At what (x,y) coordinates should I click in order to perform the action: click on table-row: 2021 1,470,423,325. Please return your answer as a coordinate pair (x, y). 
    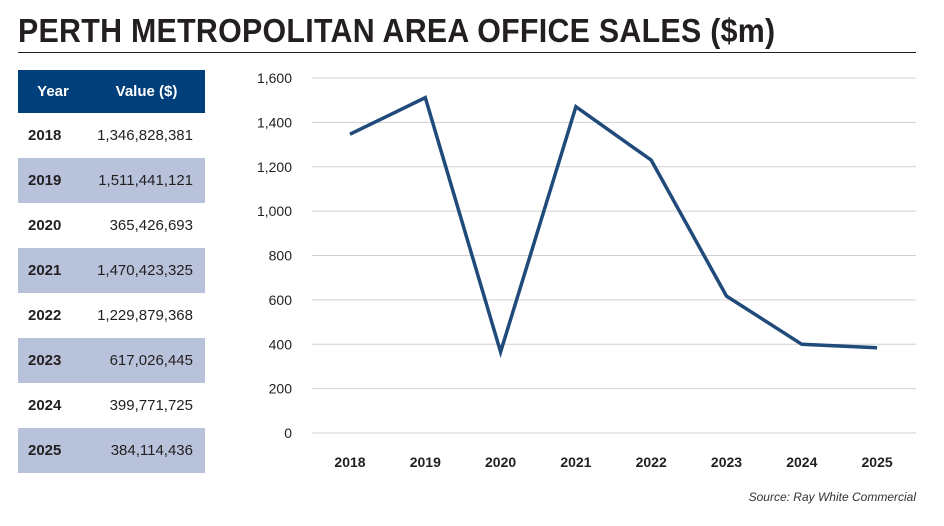
    Looking at the image, I should click on (111, 270).